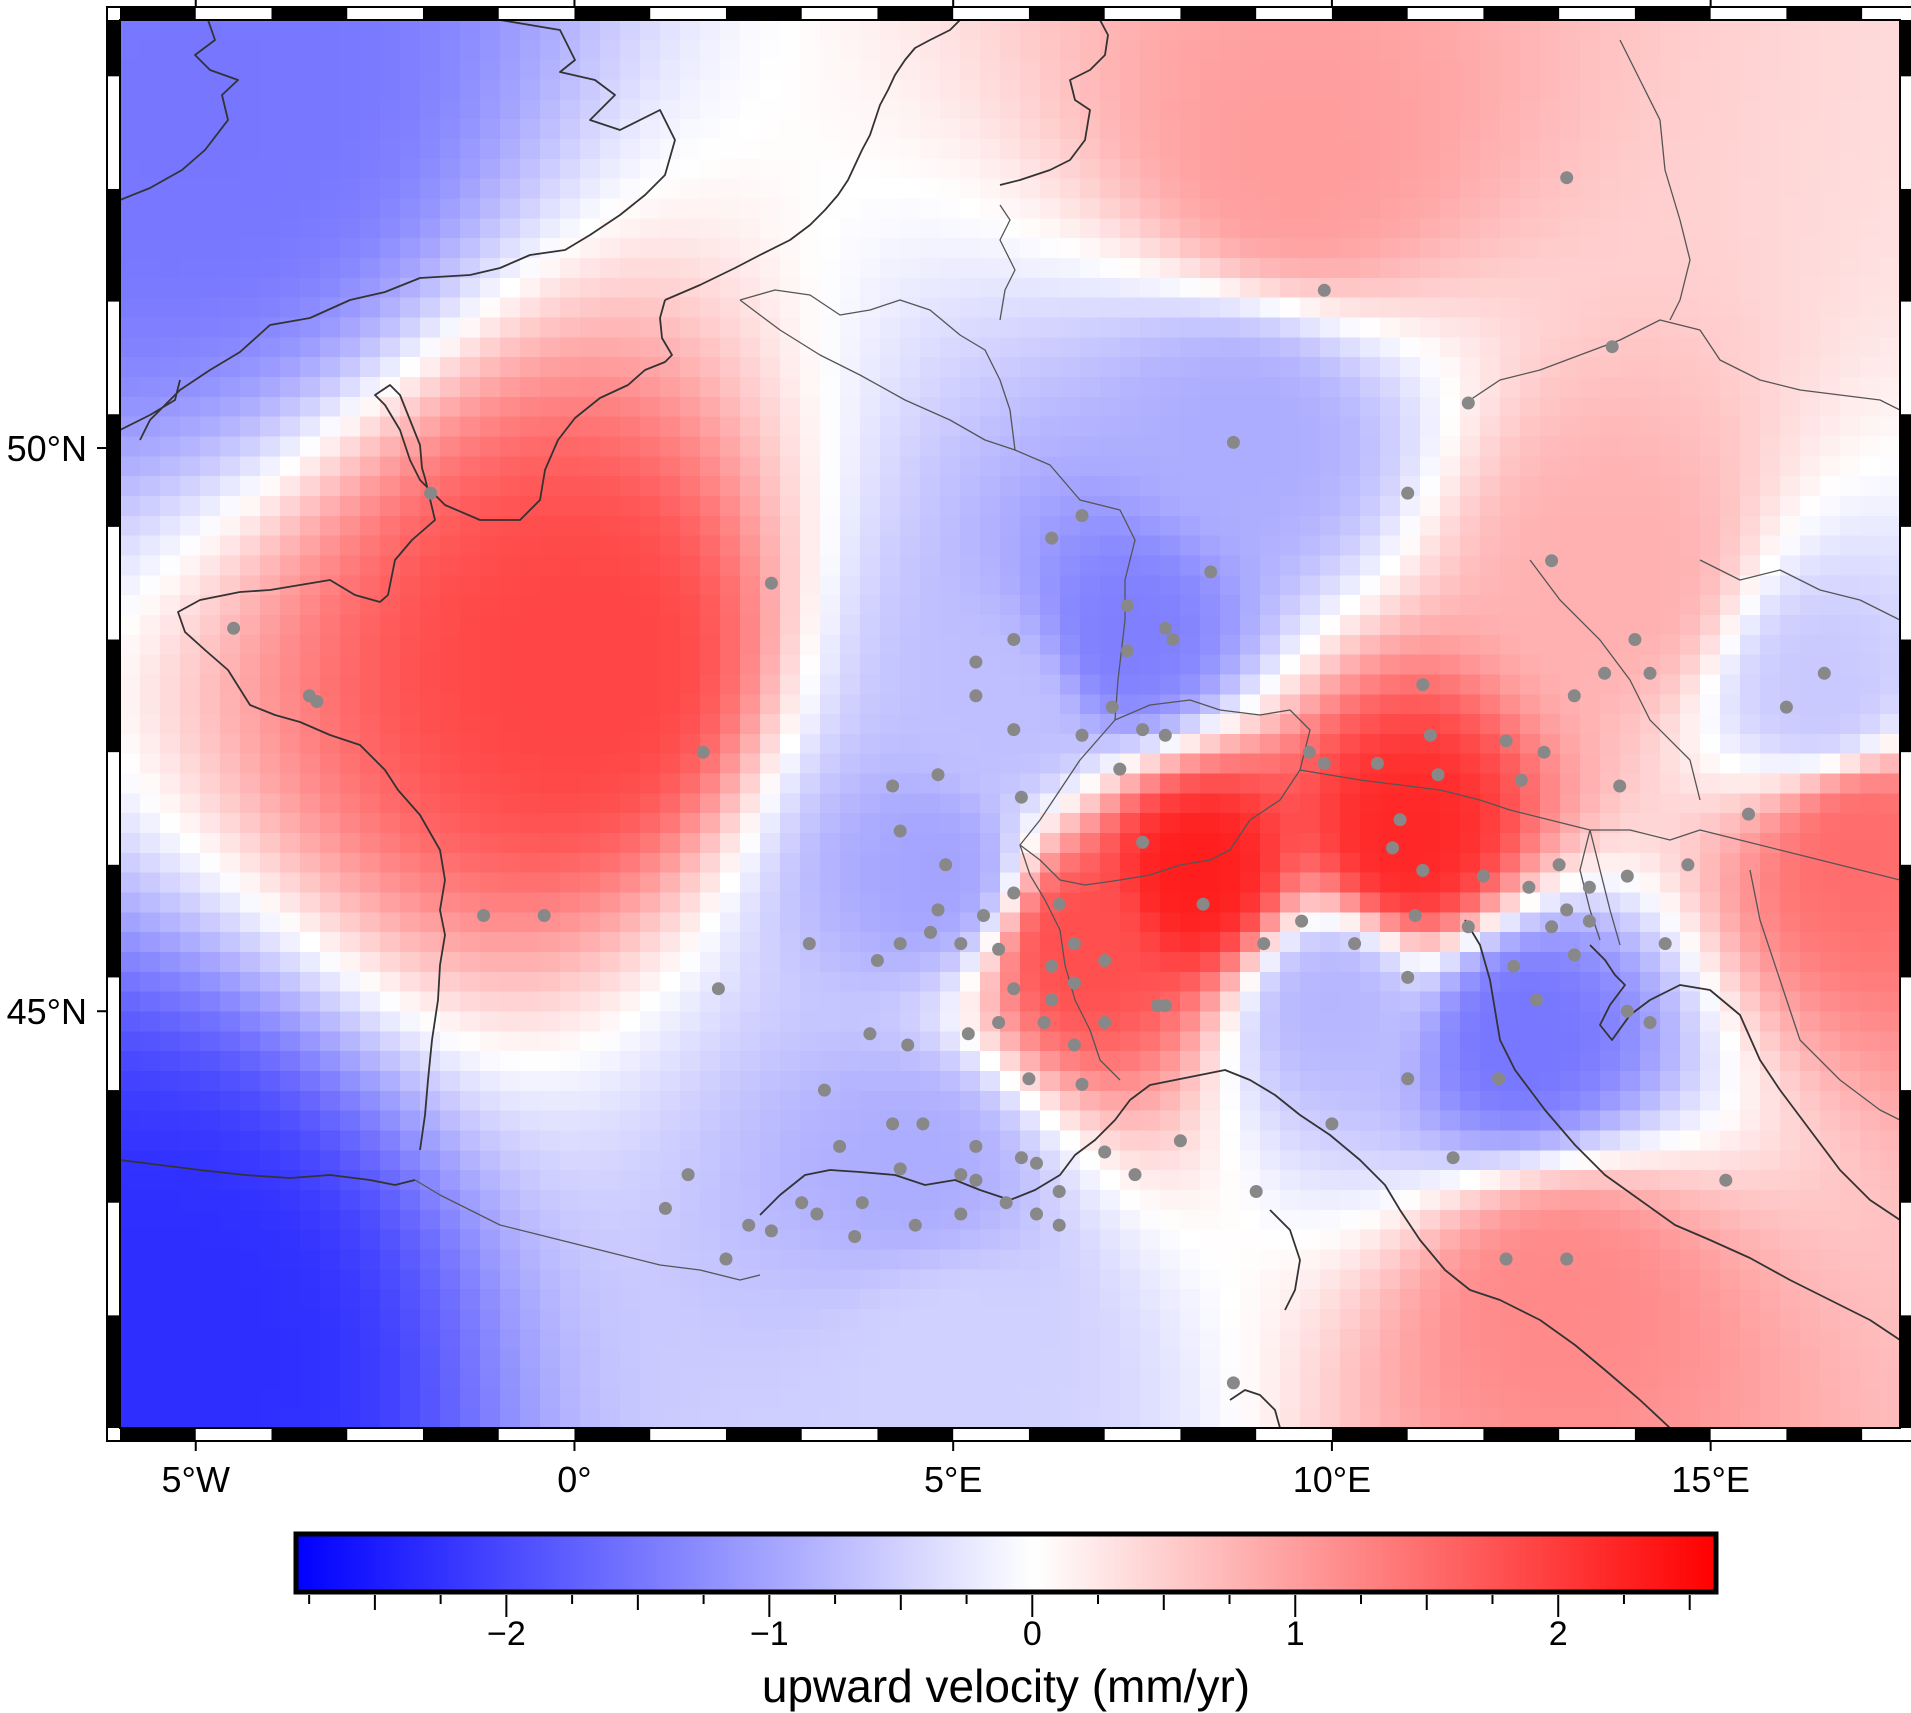  What do you see at coordinates (1265, 1318) in the screenshot?
I see `coastline-corsica` at bounding box center [1265, 1318].